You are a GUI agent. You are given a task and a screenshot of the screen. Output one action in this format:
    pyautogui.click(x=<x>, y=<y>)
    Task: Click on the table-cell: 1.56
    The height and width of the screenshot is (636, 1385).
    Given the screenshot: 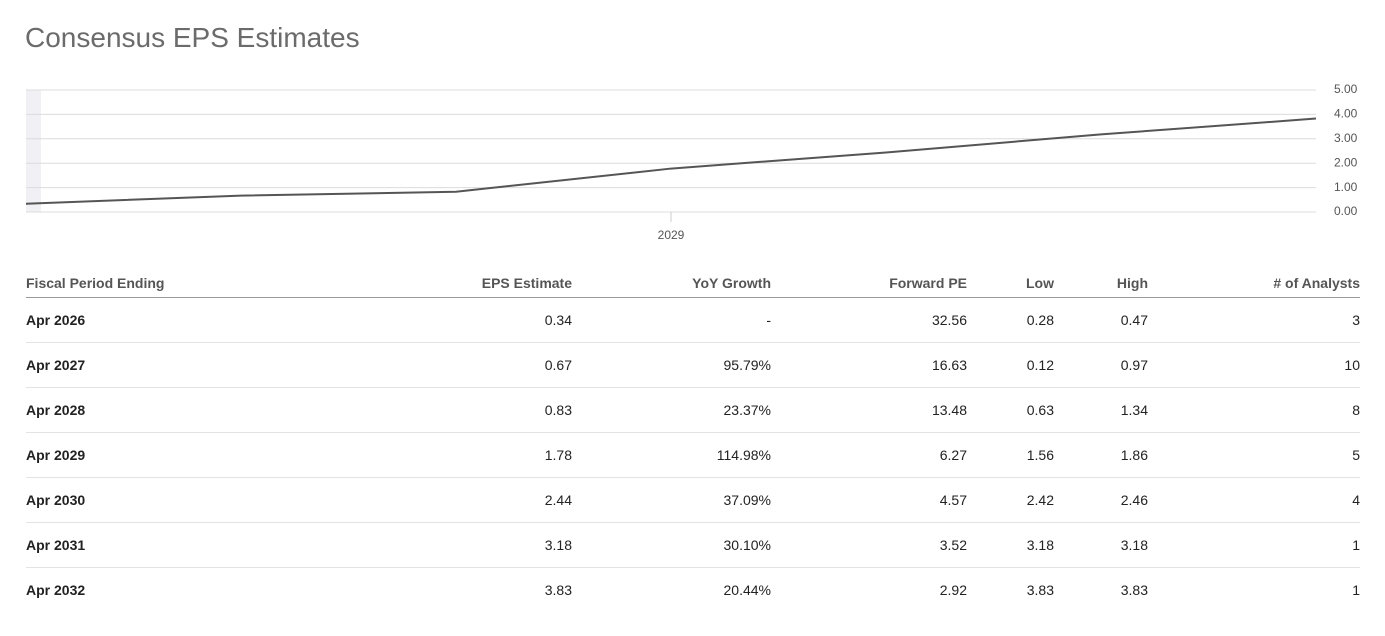 What is the action you would take?
    pyautogui.click(x=1010, y=455)
    